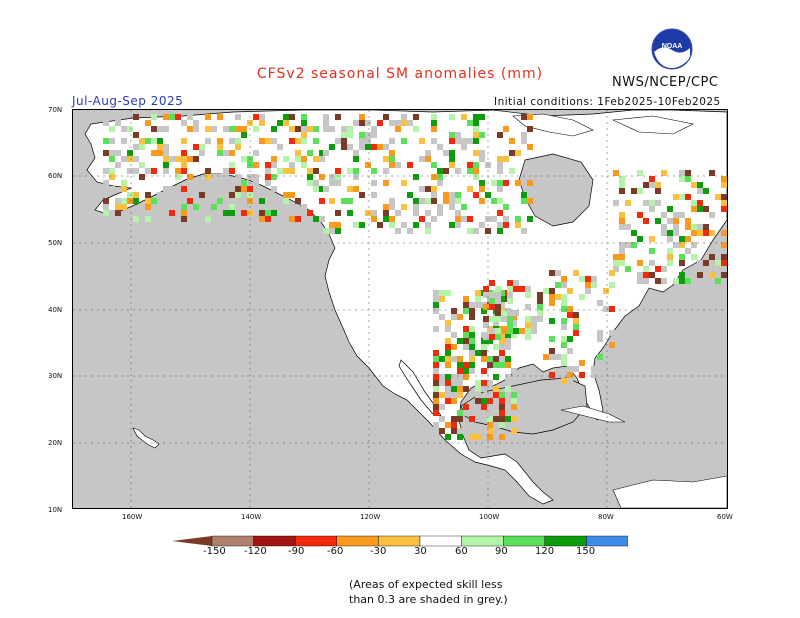  What do you see at coordinates (489, 517) in the screenshot?
I see `lon-label-100w: 100W` at bounding box center [489, 517].